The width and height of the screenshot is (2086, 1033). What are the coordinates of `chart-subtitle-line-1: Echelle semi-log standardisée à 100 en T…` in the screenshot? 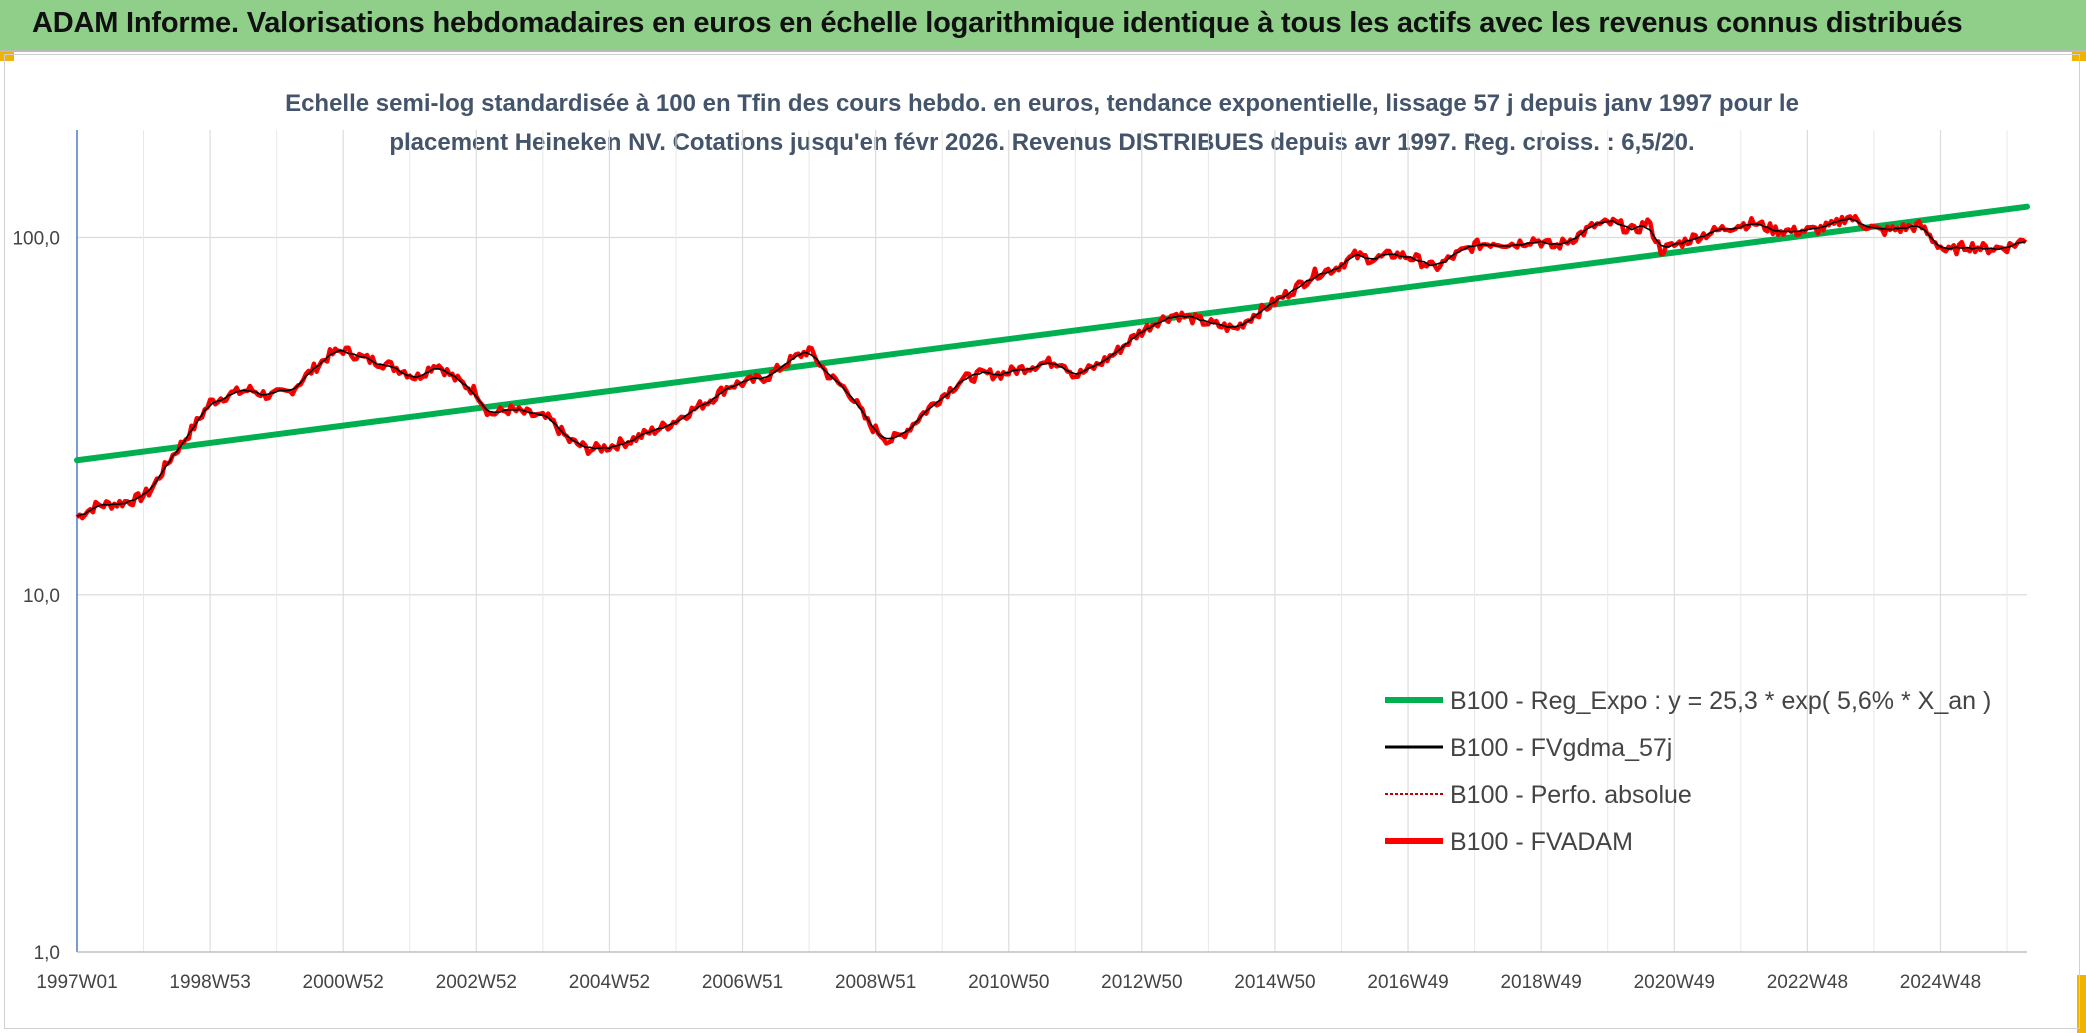 It's located at (1042, 103).